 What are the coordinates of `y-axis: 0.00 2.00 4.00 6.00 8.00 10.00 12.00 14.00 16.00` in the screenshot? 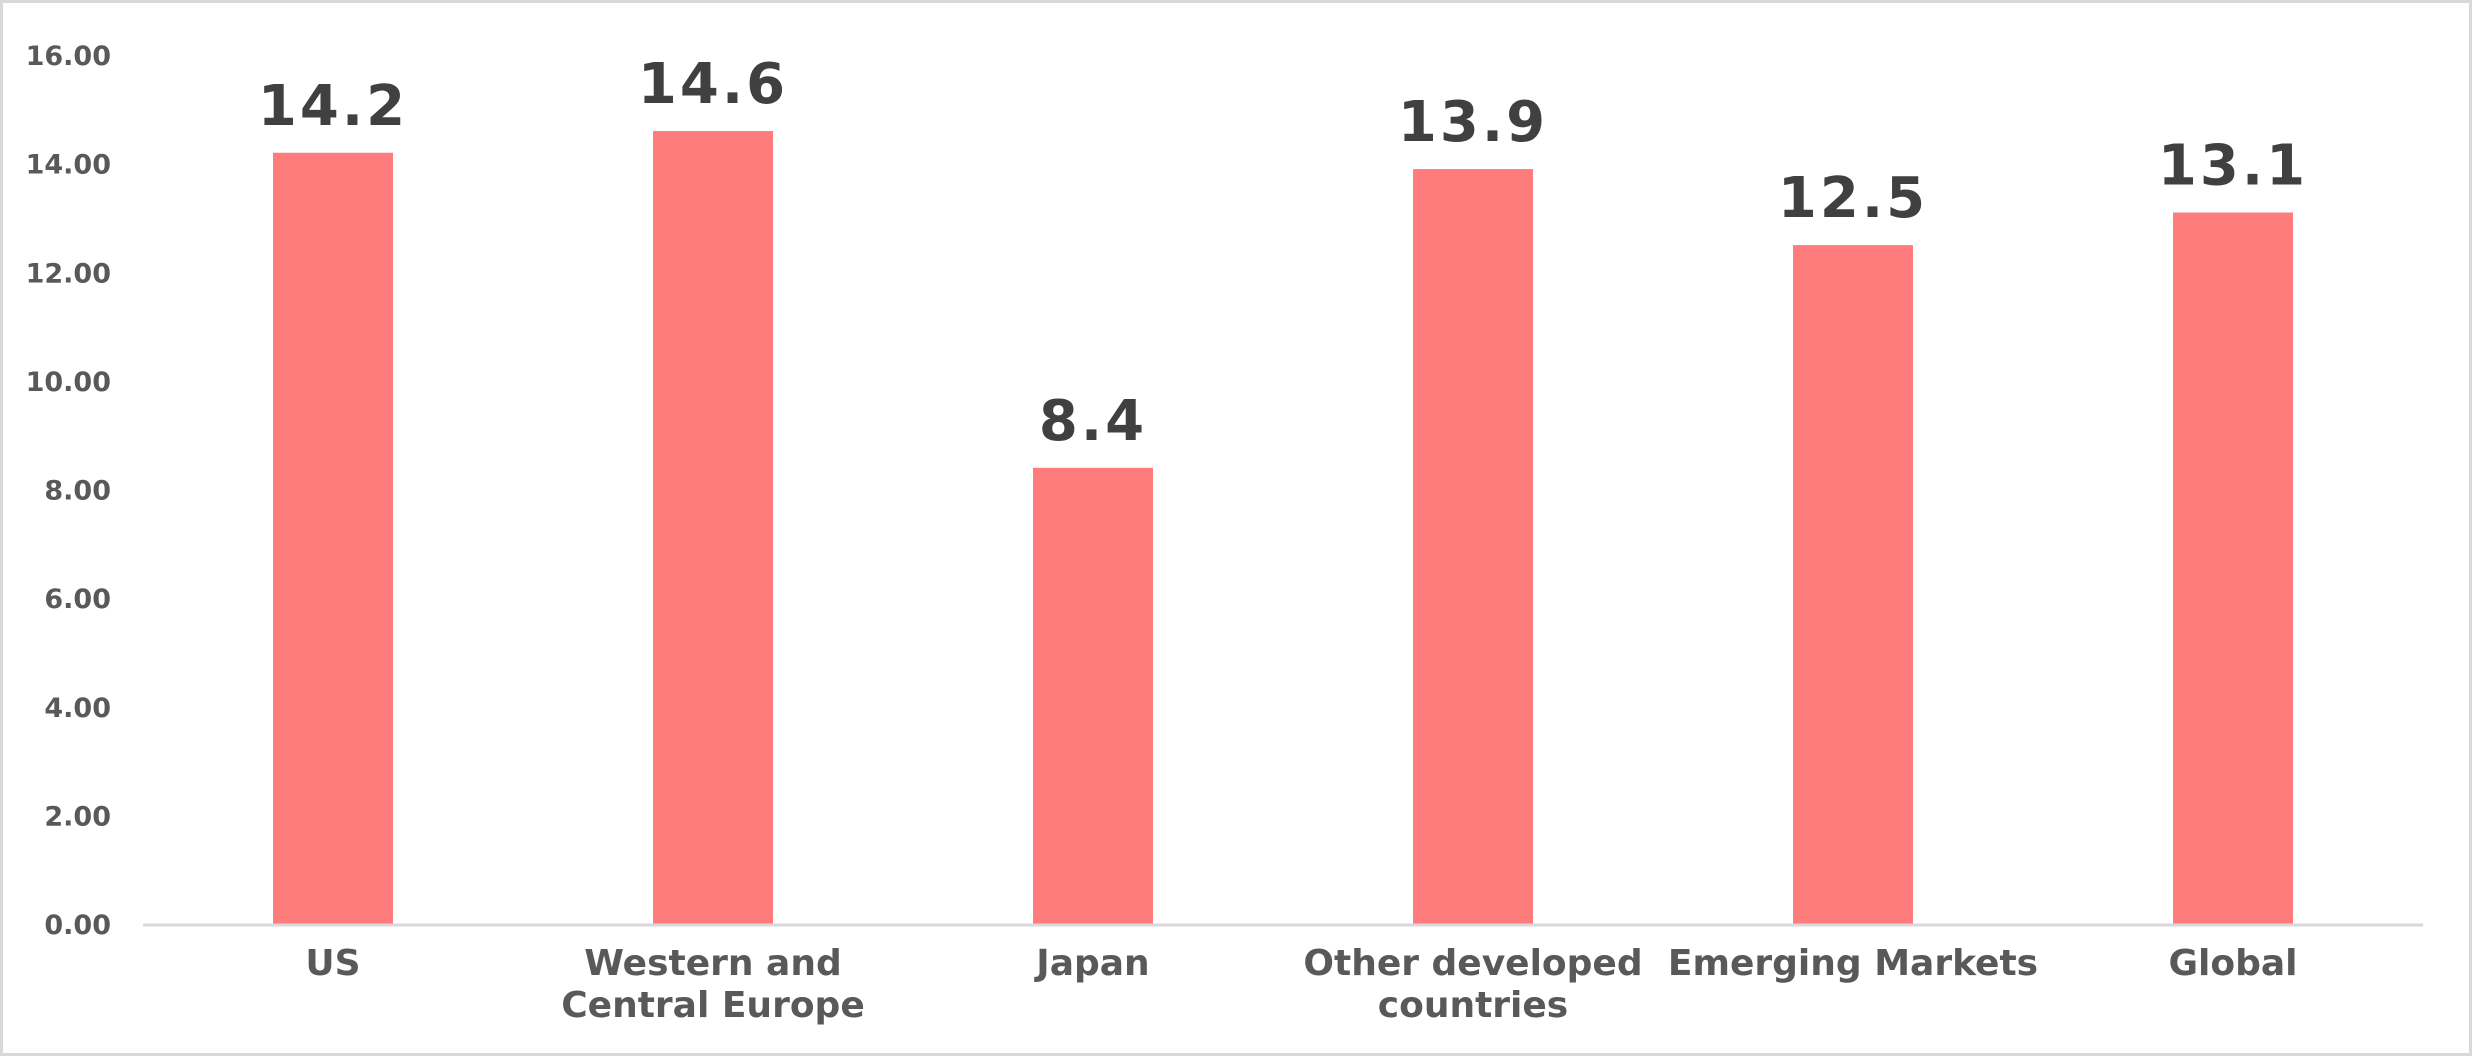 It's located at (68, 491).